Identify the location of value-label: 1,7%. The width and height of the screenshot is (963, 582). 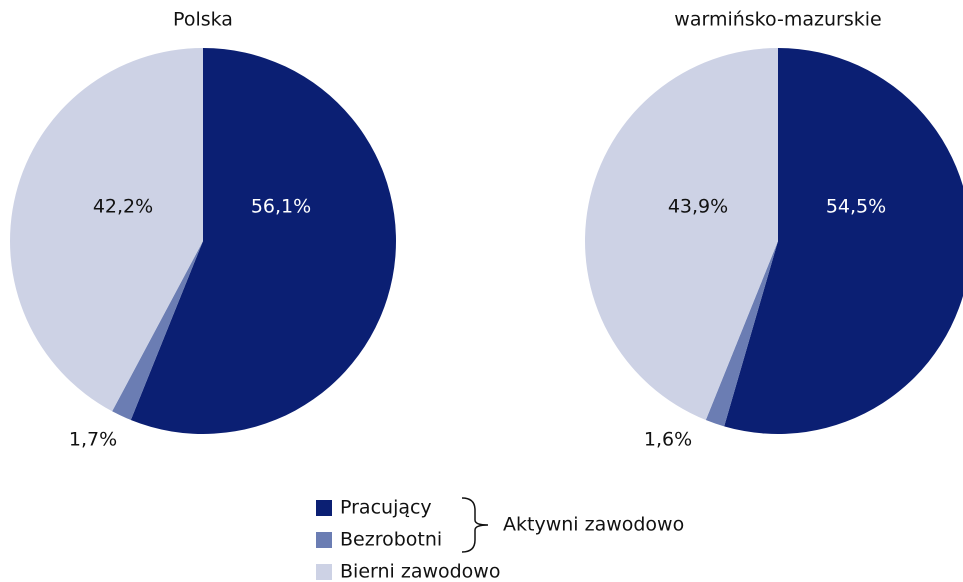
(93, 440).